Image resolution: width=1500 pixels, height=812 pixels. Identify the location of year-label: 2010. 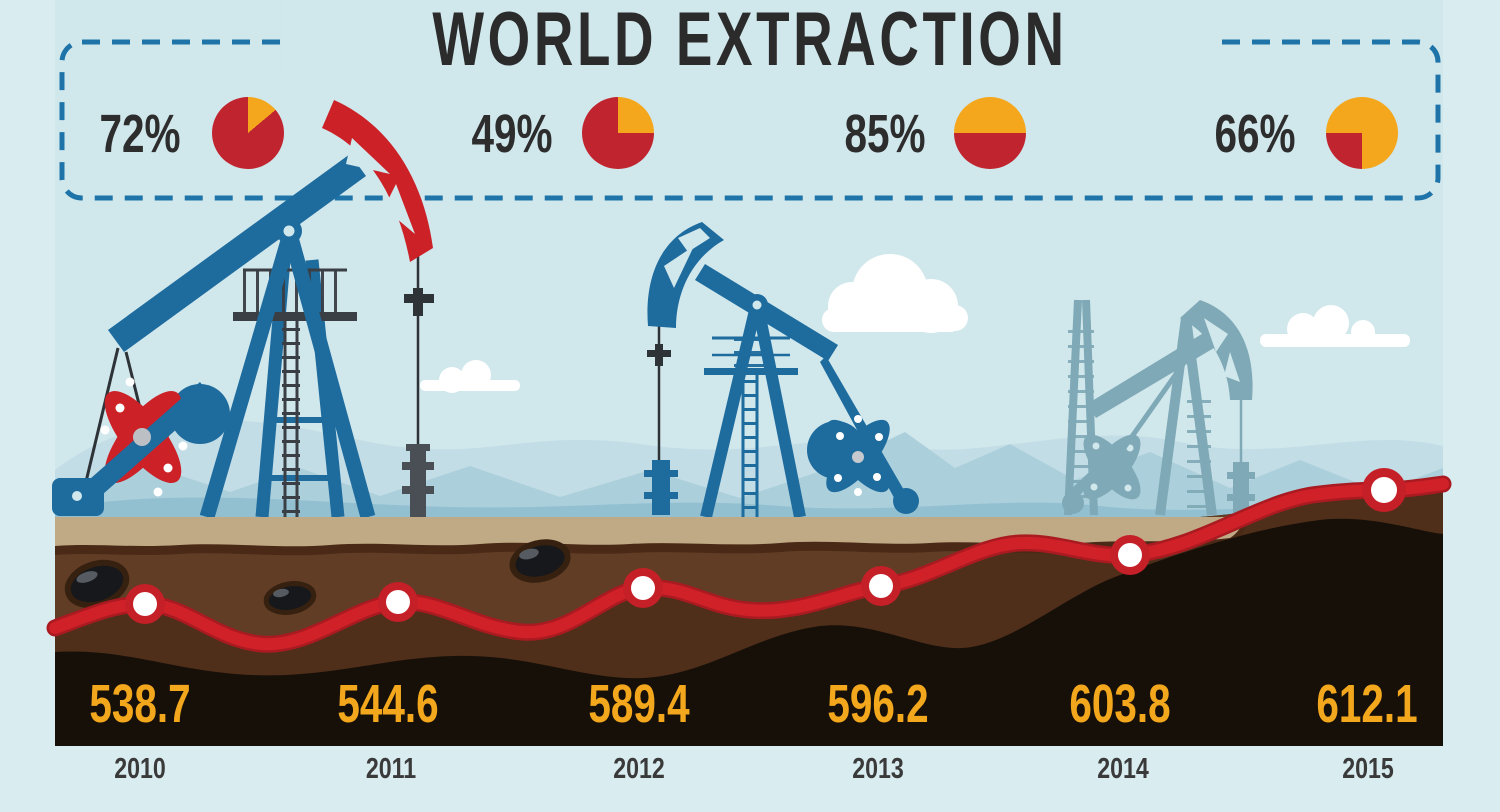
(140, 769).